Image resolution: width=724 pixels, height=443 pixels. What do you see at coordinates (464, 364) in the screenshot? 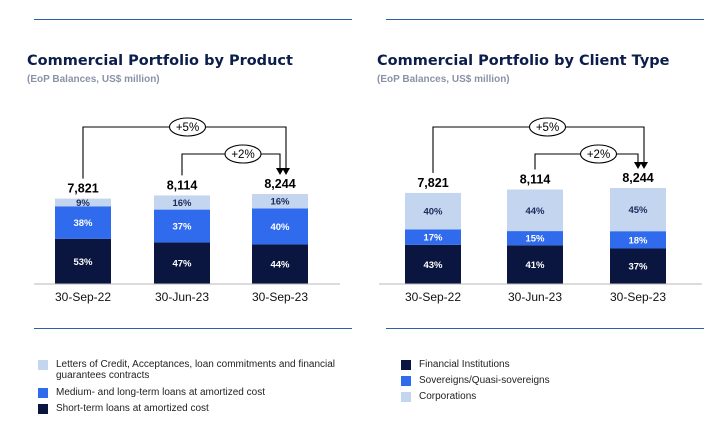
I see `legend-label: Financial Institutions` at bounding box center [464, 364].